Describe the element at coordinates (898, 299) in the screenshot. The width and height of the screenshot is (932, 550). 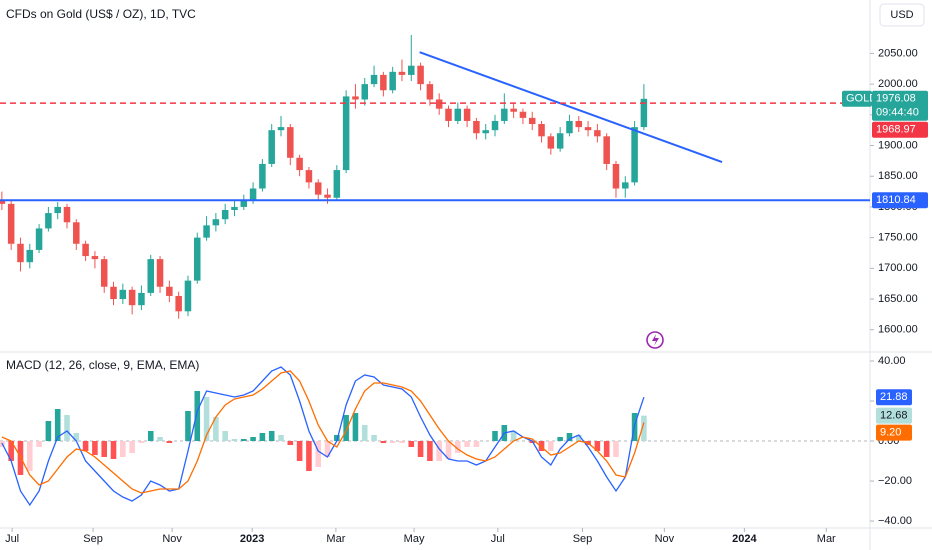
I see `y-tick-label: 1650.00` at that location.